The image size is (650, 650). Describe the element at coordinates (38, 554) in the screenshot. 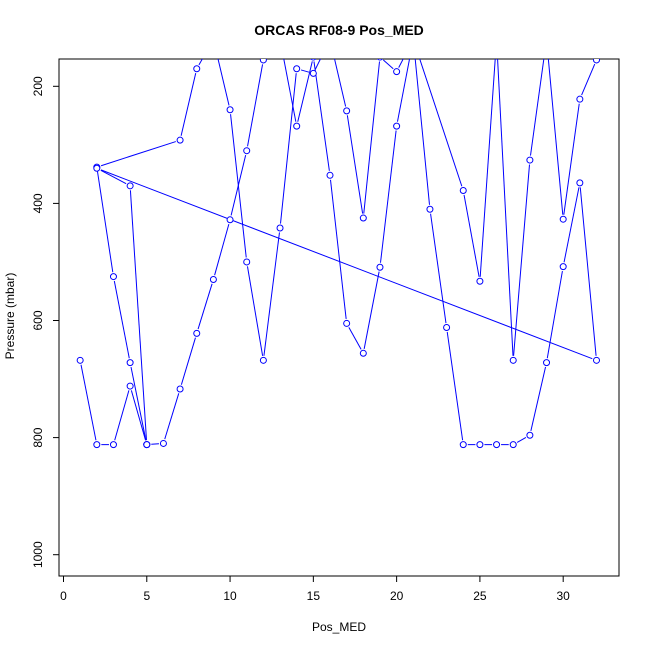

I see `y-tick-label: 1000` at that location.